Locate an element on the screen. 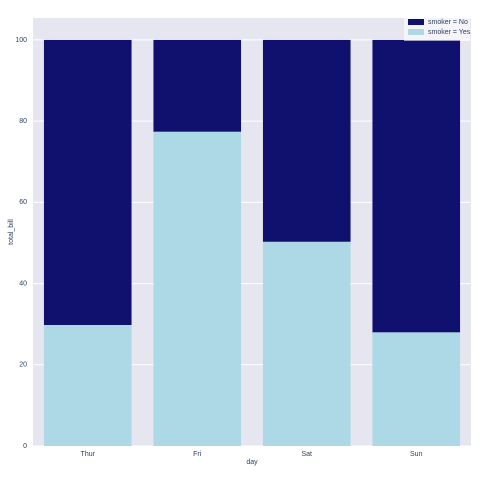 The image size is (480, 480). y-axis-title: total_bill is located at coordinates (11, 232).